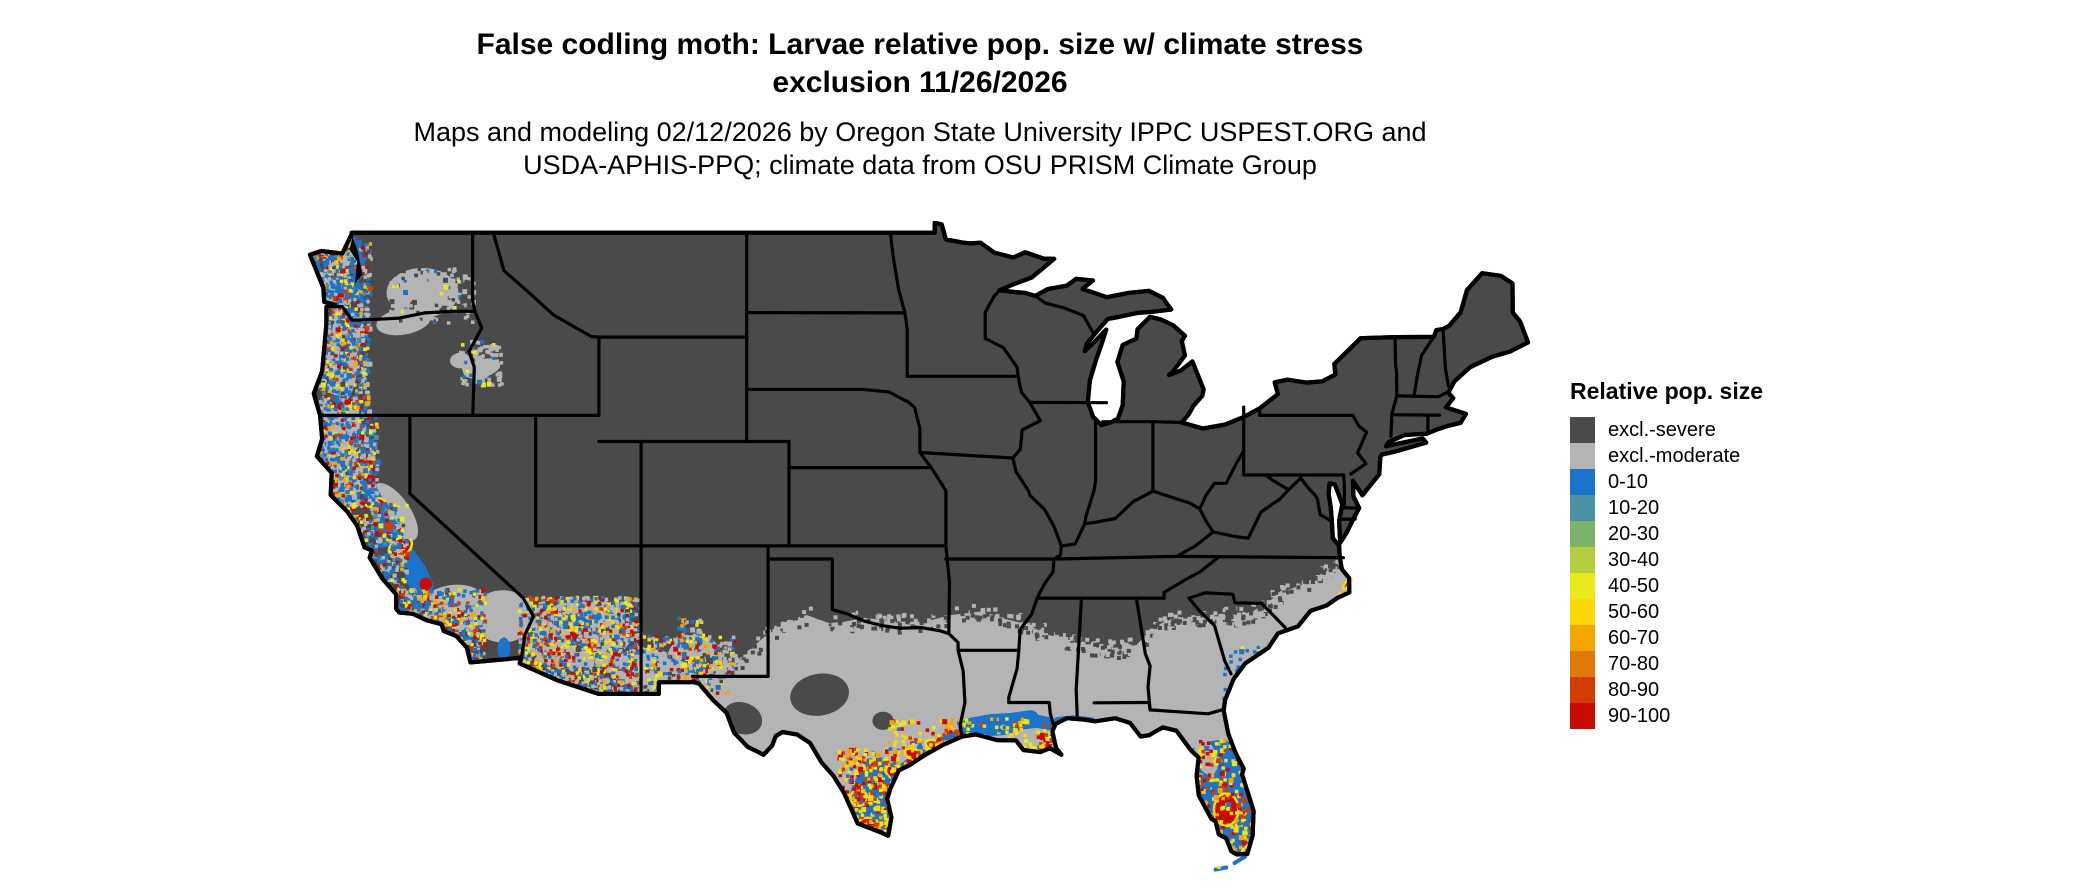 The width and height of the screenshot is (2100, 892). Describe the element at coordinates (1634, 638) in the screenshot. I see `legend-item-label: 60-70` at that location.